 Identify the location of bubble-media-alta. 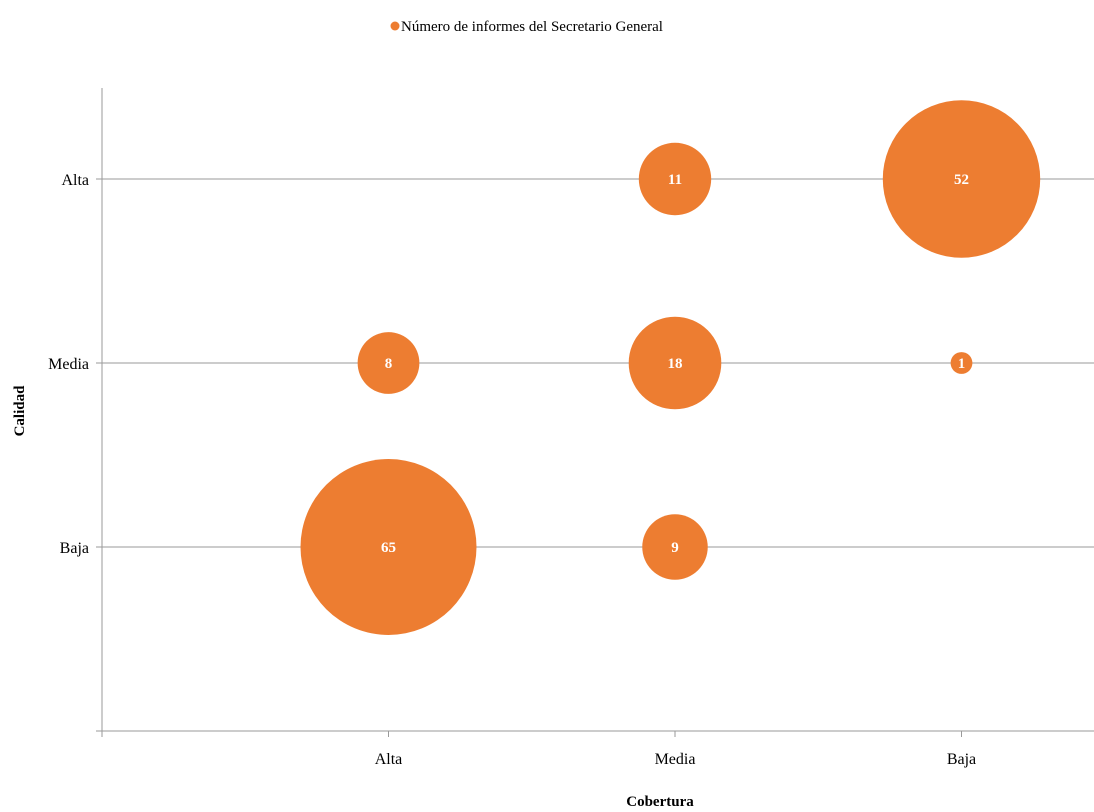
(675, 179).